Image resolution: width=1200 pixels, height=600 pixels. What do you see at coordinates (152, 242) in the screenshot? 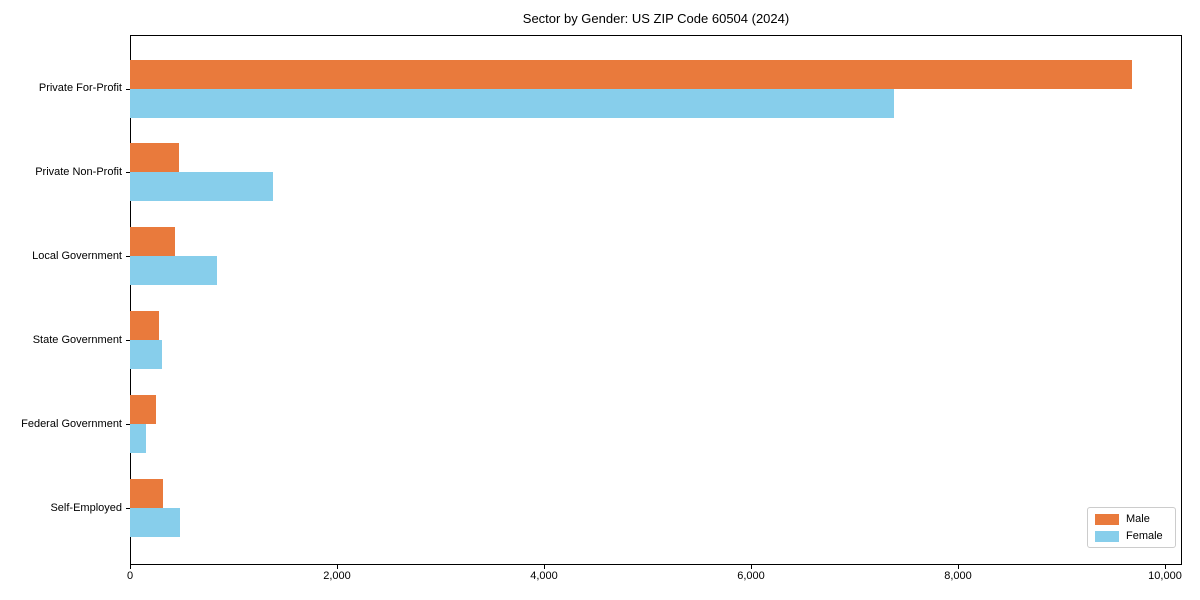
I see `bar-male-local-government` at bounding box center [152, 242].